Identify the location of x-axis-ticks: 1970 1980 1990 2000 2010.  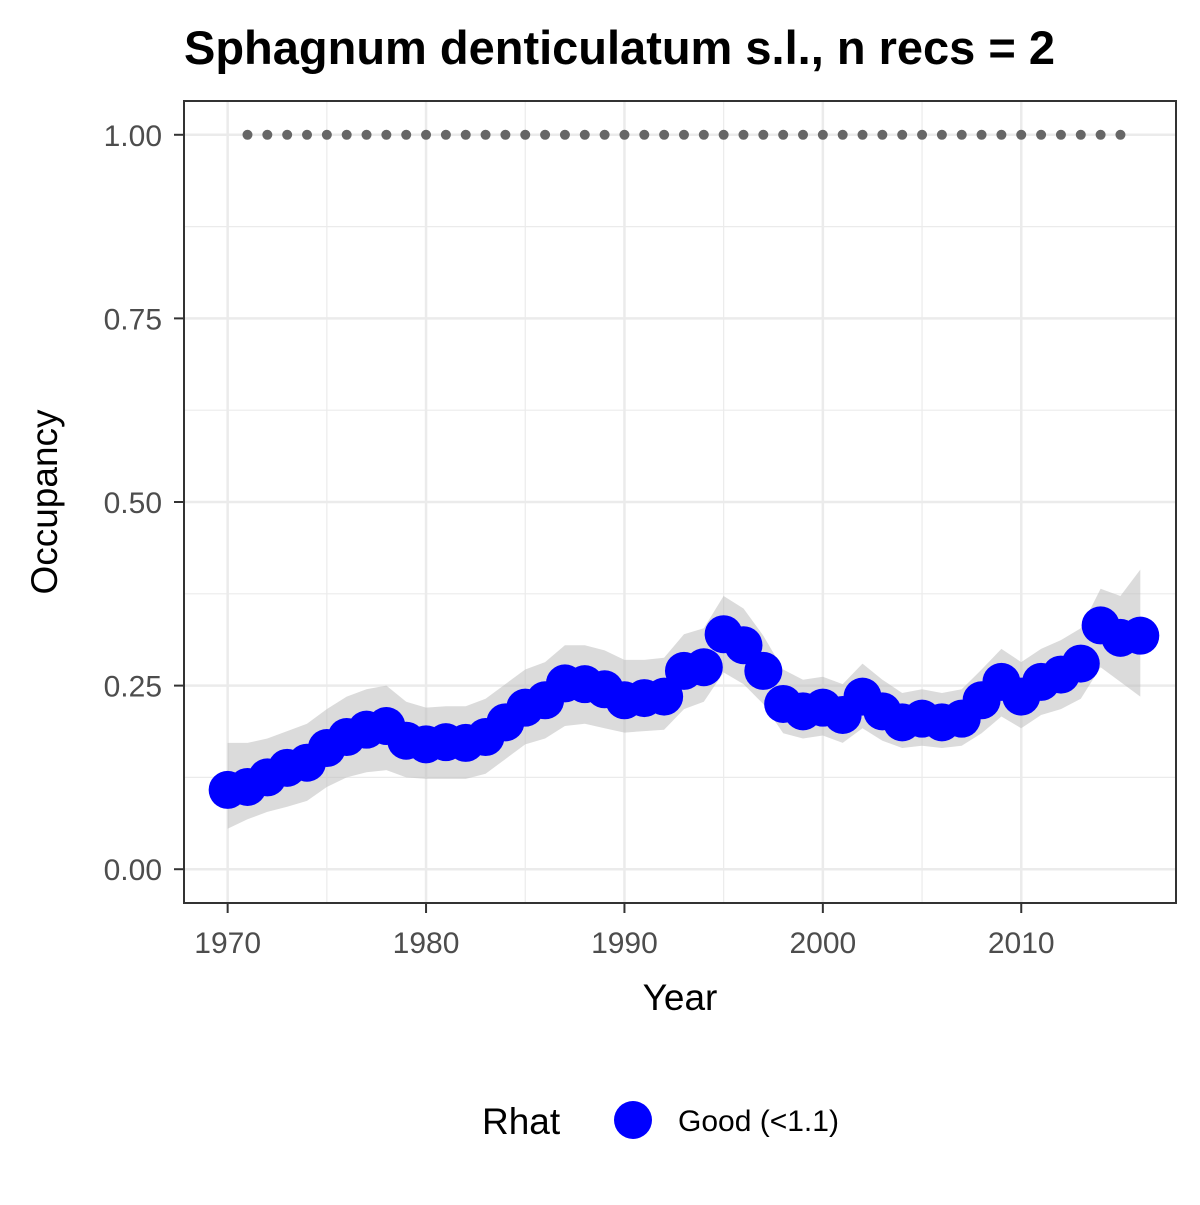
(624, 931).